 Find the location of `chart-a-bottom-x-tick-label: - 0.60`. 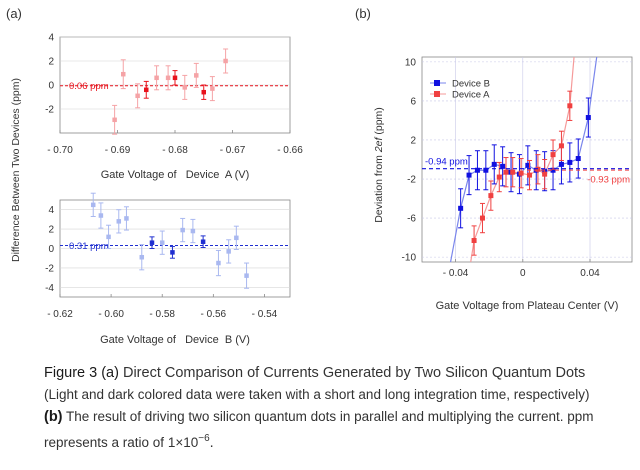

chart-a-bottom-x-tick-label: - 0.60 is located at coordinates (111, 314).